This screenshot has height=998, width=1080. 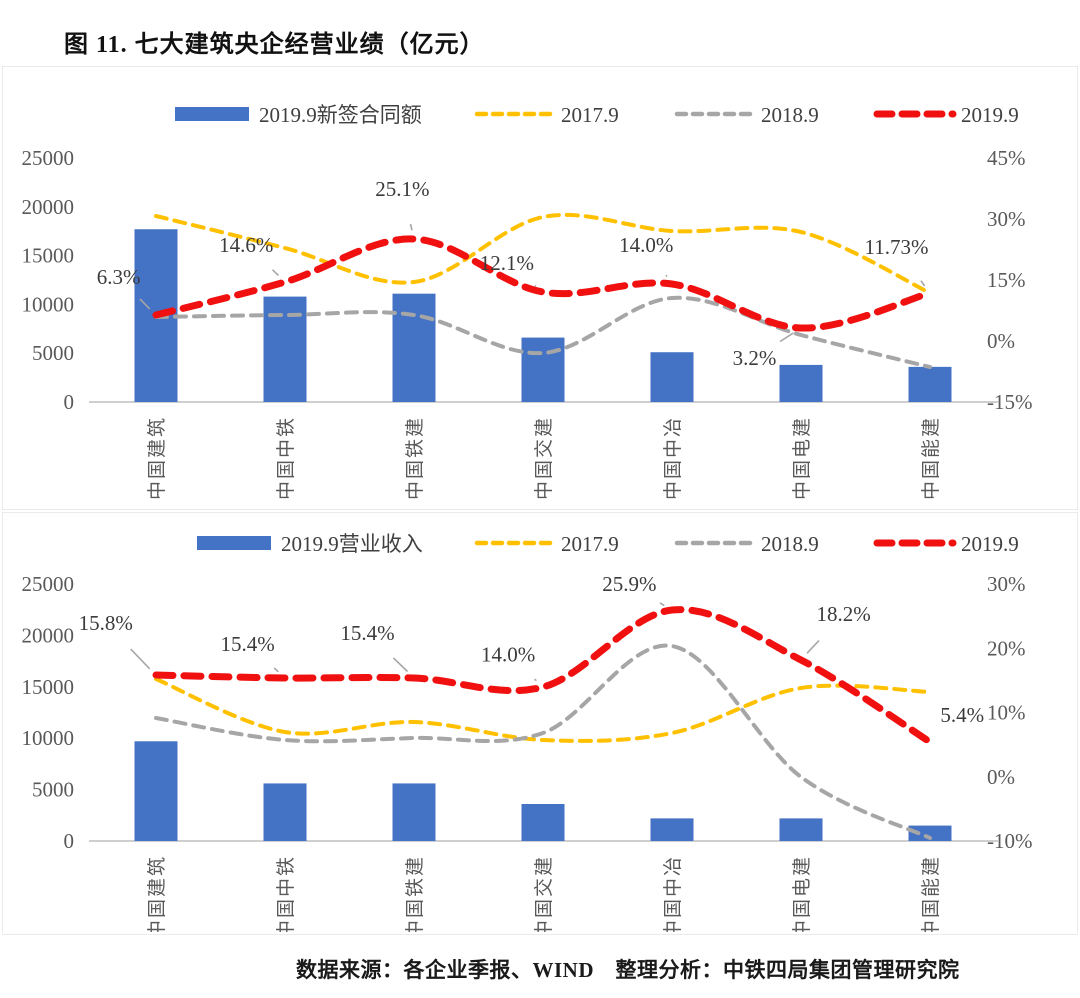 I want to click on legend-label-0: 2019.9营业收入, so click(x=352, y=544).